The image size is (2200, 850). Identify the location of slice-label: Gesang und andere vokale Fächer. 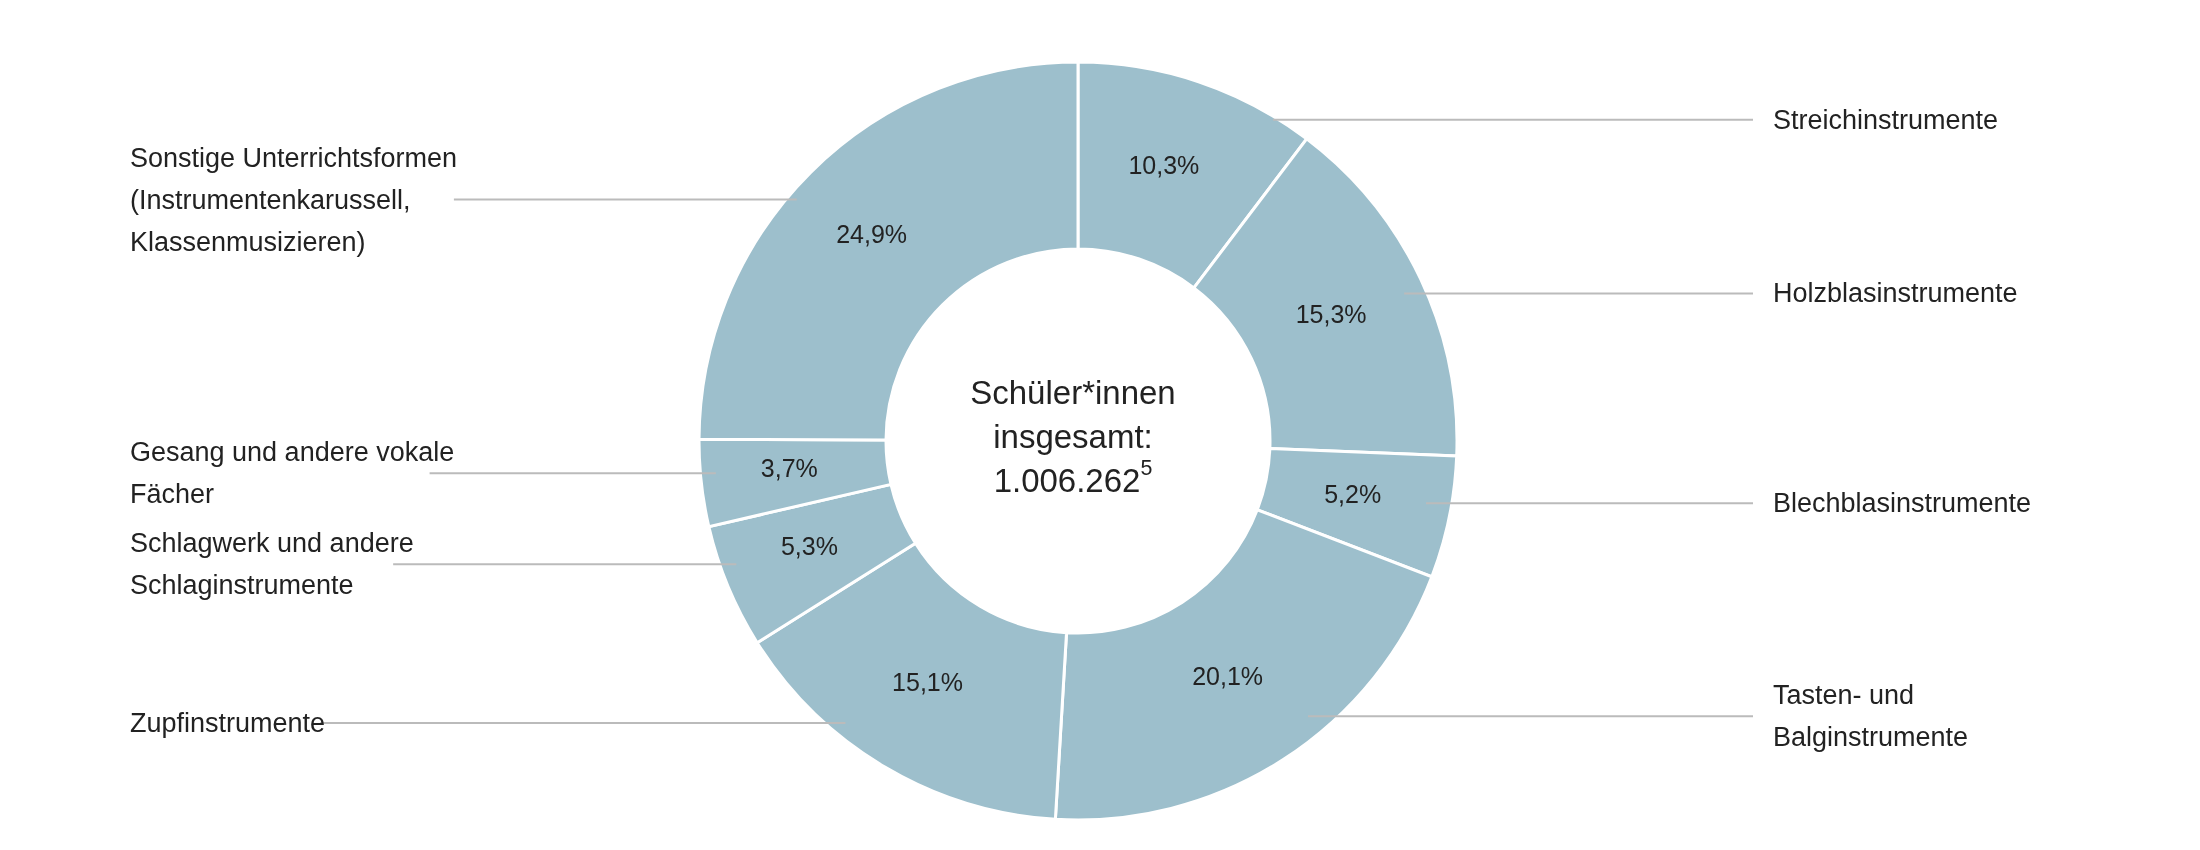
(292, 473).